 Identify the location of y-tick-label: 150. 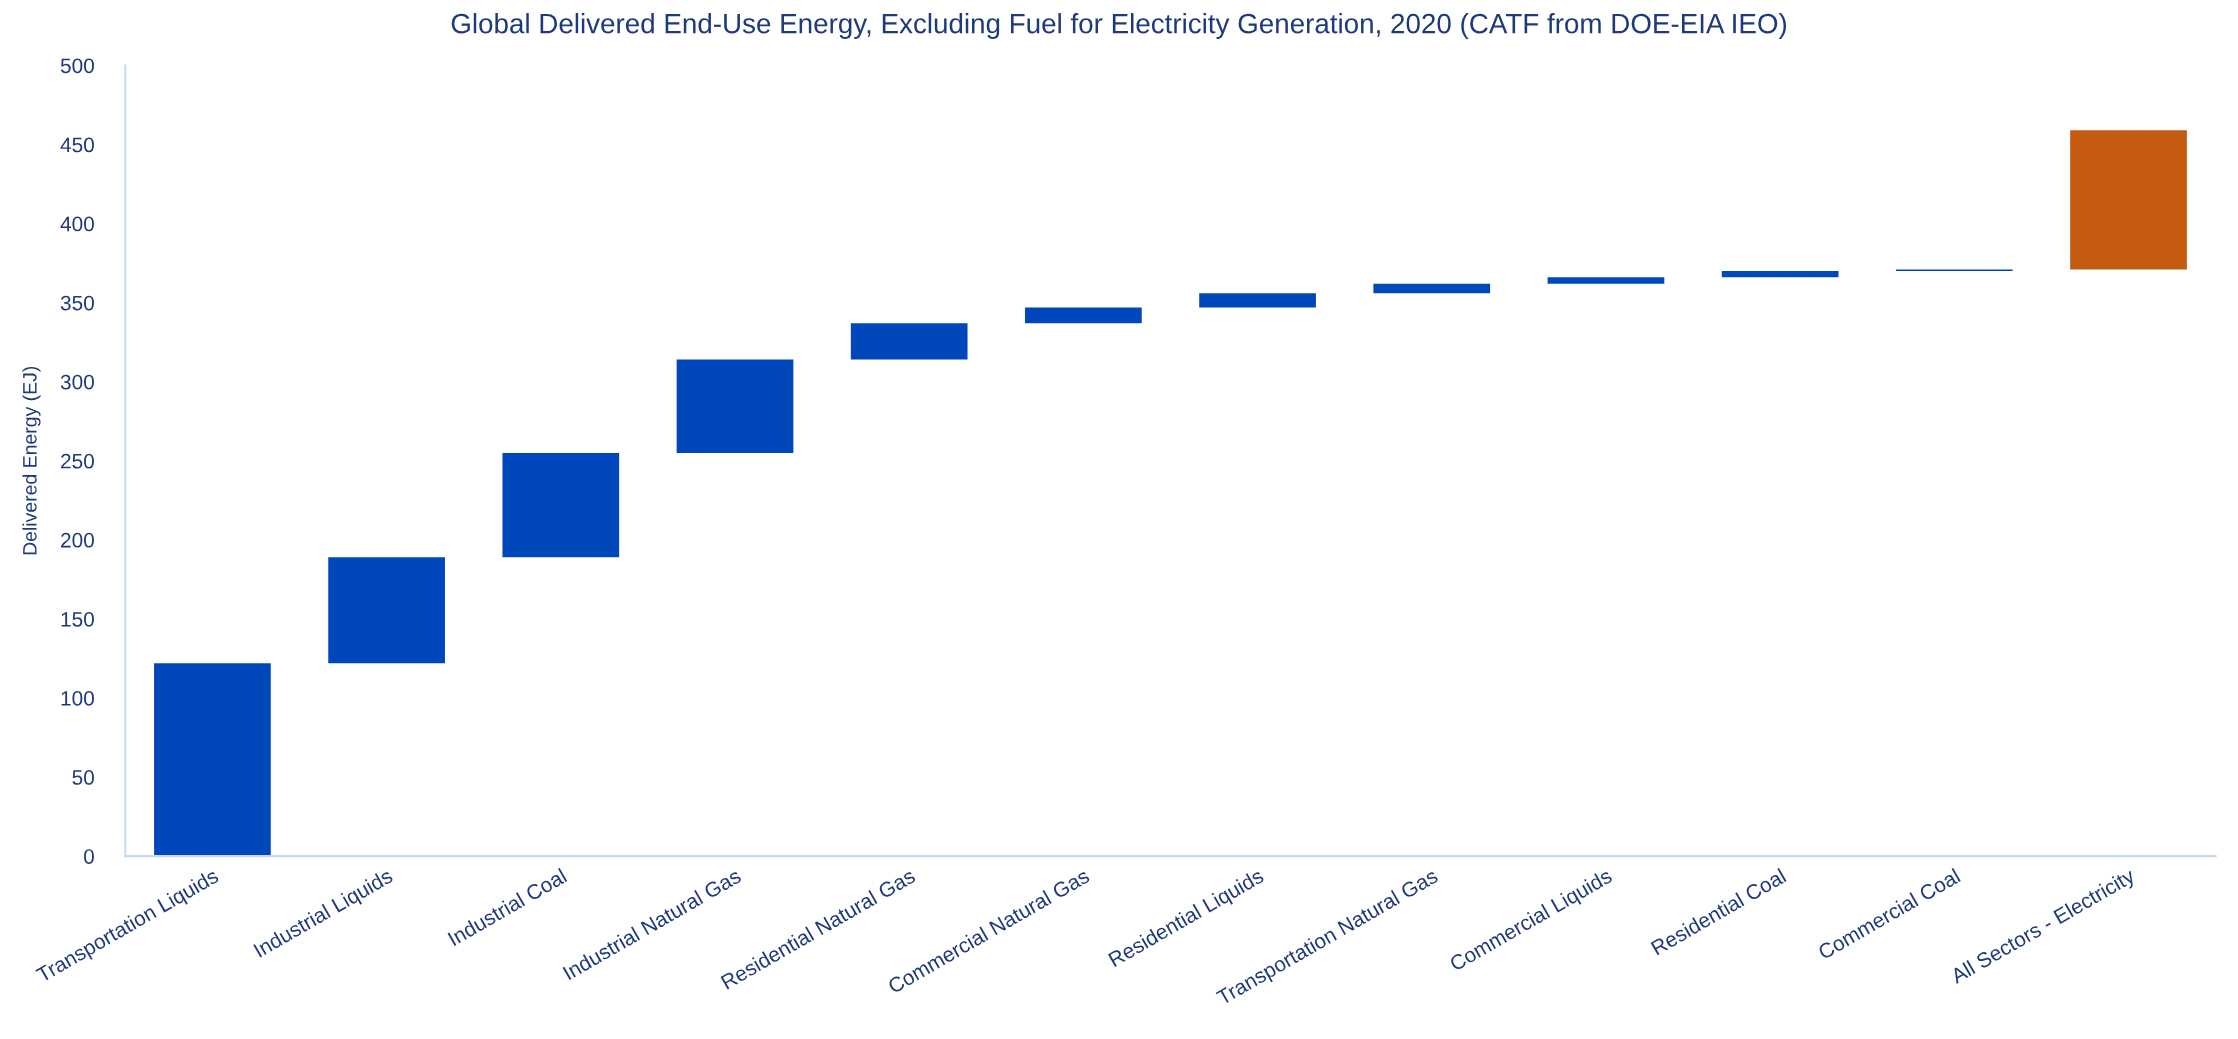
(77, 619).